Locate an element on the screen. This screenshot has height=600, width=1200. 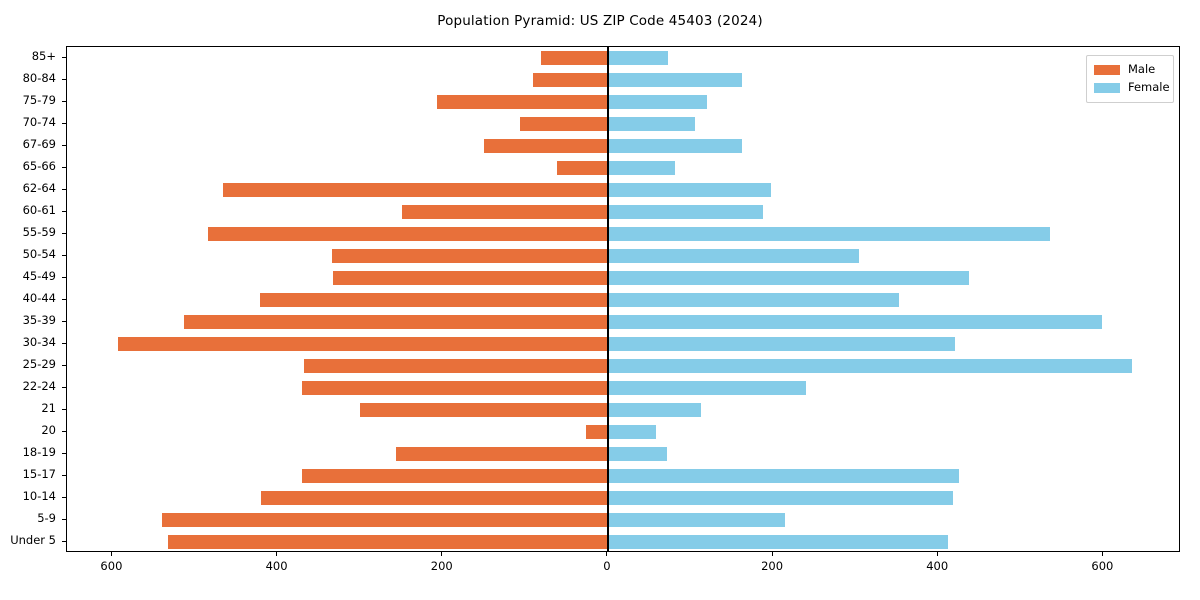
y-tick-label-65-66: 65-66 is located at coordinates (39, 166).